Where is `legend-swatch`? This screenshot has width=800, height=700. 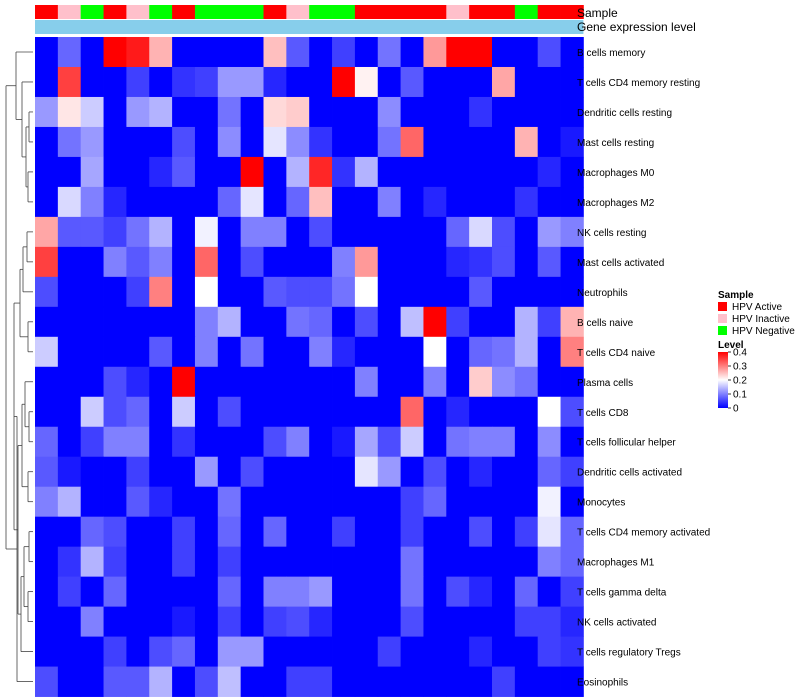 legend-swatch is located at coordinates (722, 330).